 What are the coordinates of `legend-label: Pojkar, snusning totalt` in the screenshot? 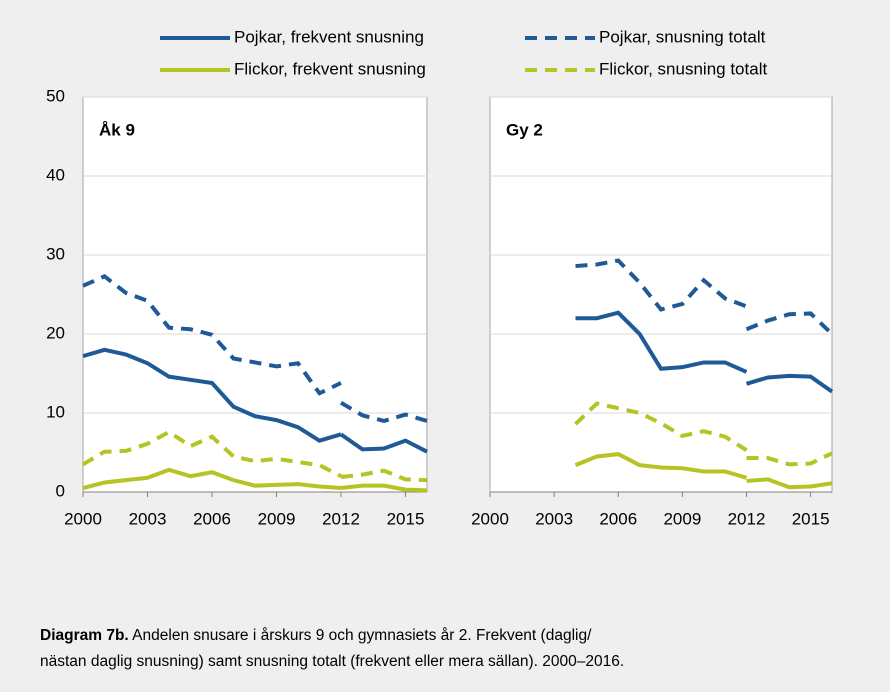 It's located at (682, 36).